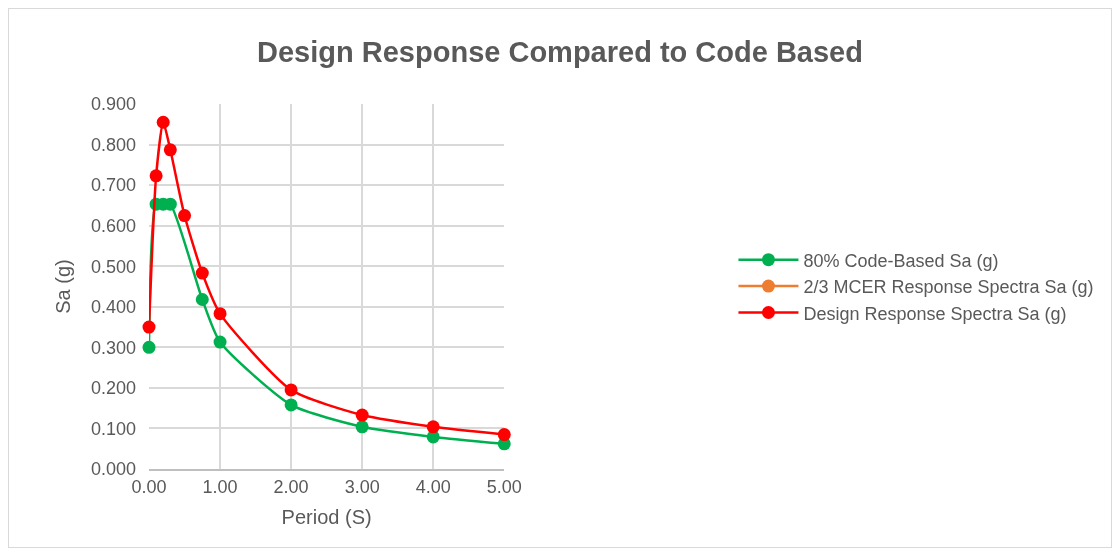  I want to click on y-tick-label: 0.100, so click(113, 428).